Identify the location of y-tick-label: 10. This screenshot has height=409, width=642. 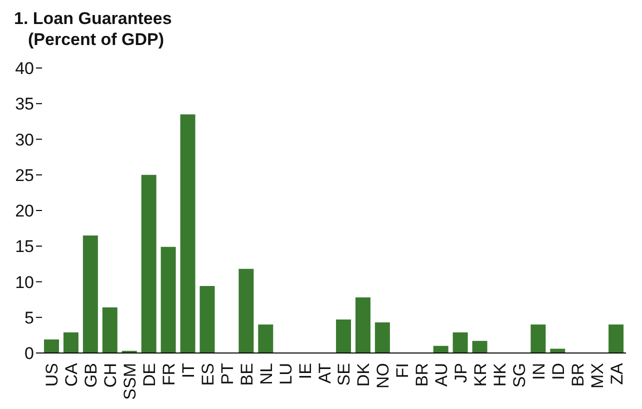
(24, 282).